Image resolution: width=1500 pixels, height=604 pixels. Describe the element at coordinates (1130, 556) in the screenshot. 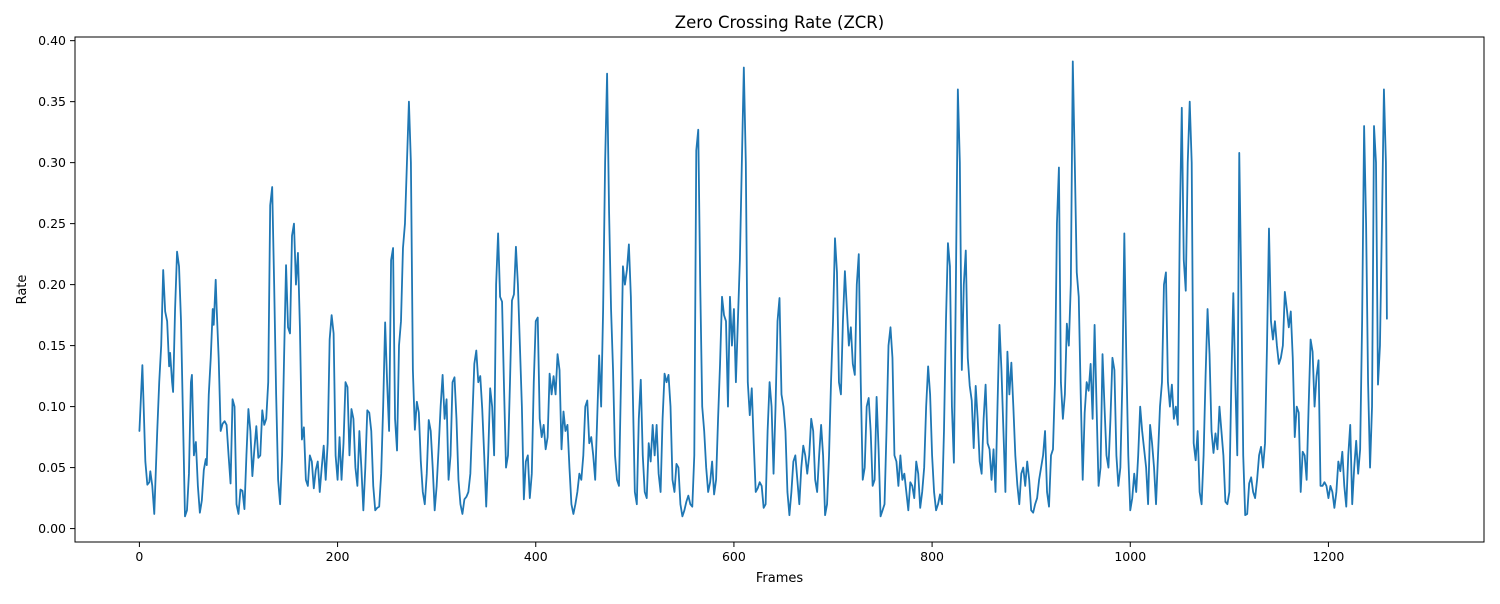

I see `x-tick-label: 1000` at that location.